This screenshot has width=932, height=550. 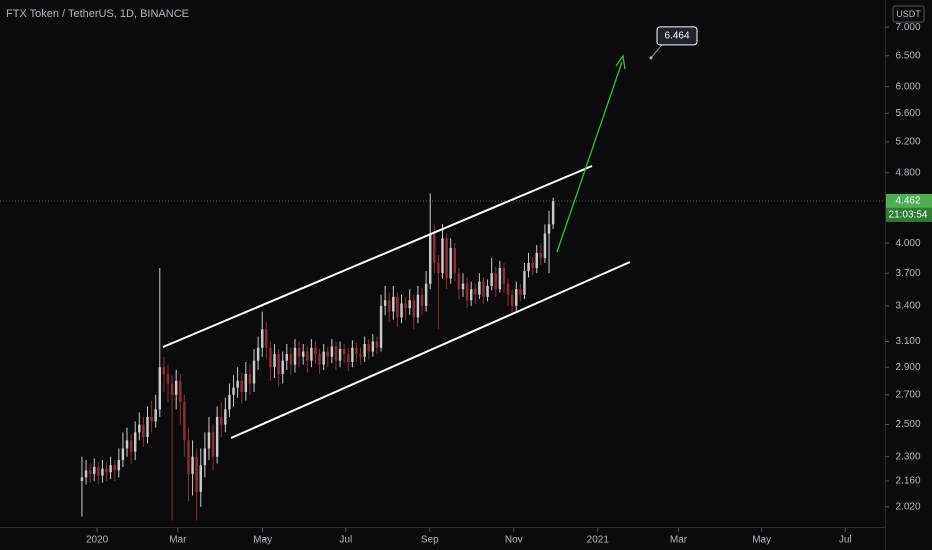 What do you see at coordinates (907, 86) in the screenshot?
I see `y-tick-label: 6.000` at bounding box center [907, 86].